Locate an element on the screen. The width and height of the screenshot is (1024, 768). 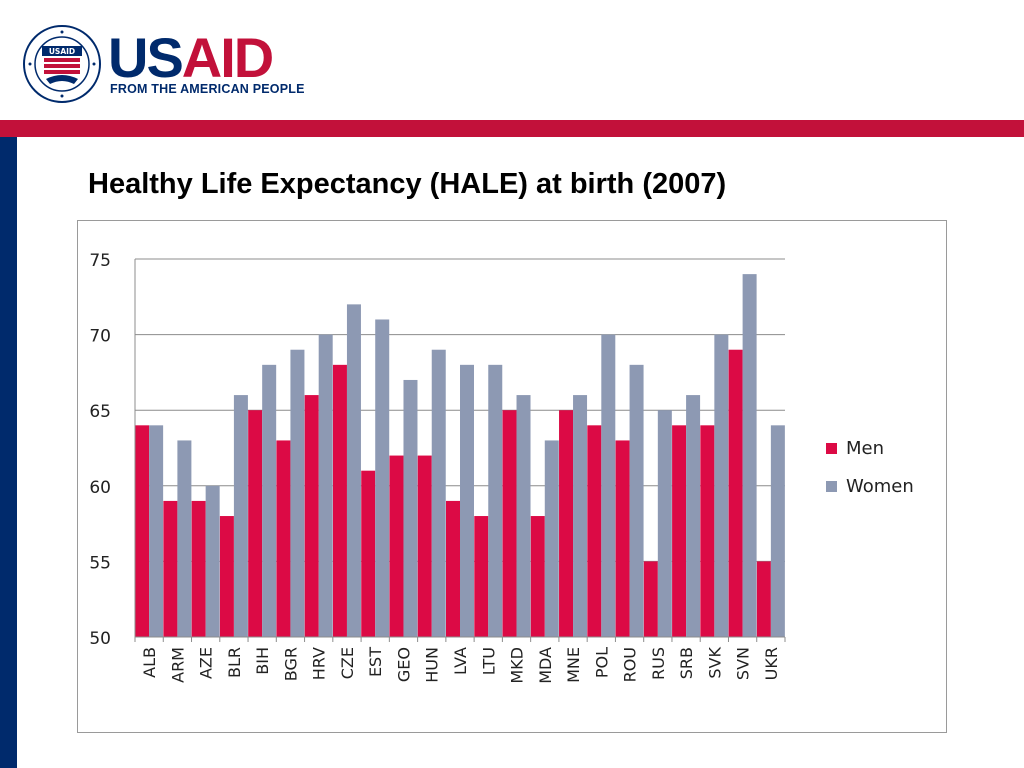
bar-women-alb is located at coordinates (156, 531).